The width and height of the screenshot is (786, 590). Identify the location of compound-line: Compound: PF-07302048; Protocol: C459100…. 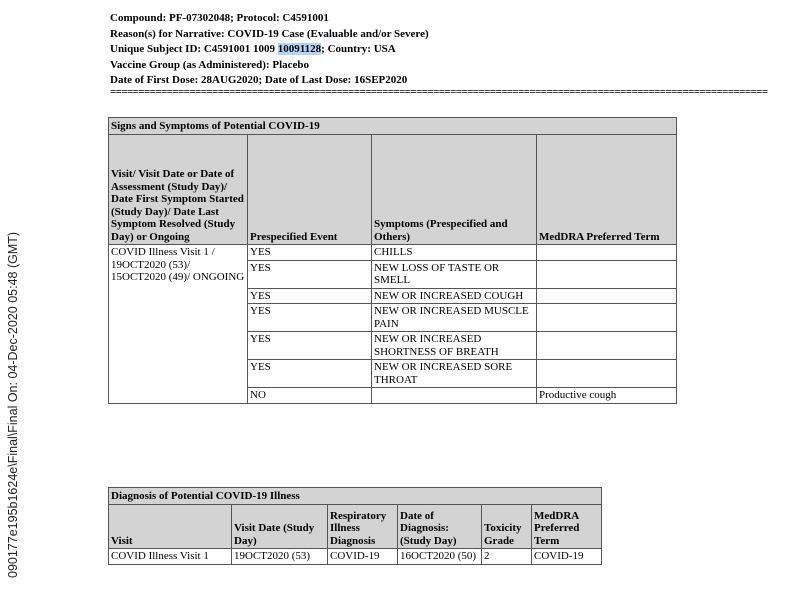
(219, 18).